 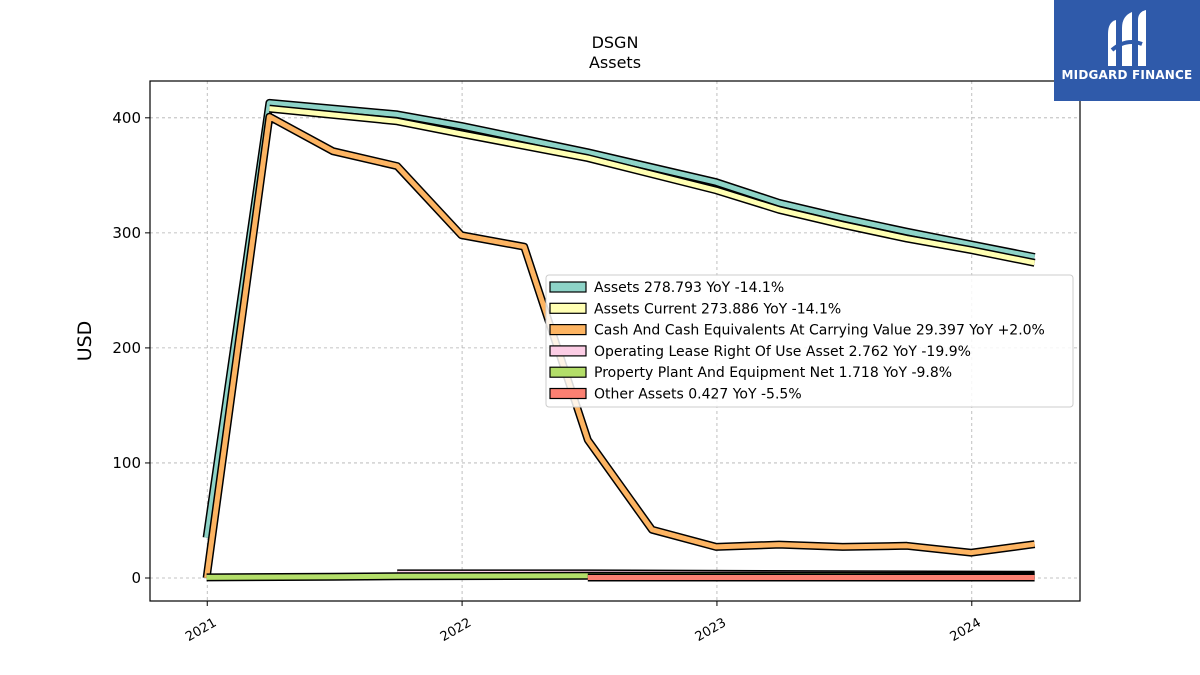 I want to click on x-tick-label: 2022, so click(x=456, y=630).